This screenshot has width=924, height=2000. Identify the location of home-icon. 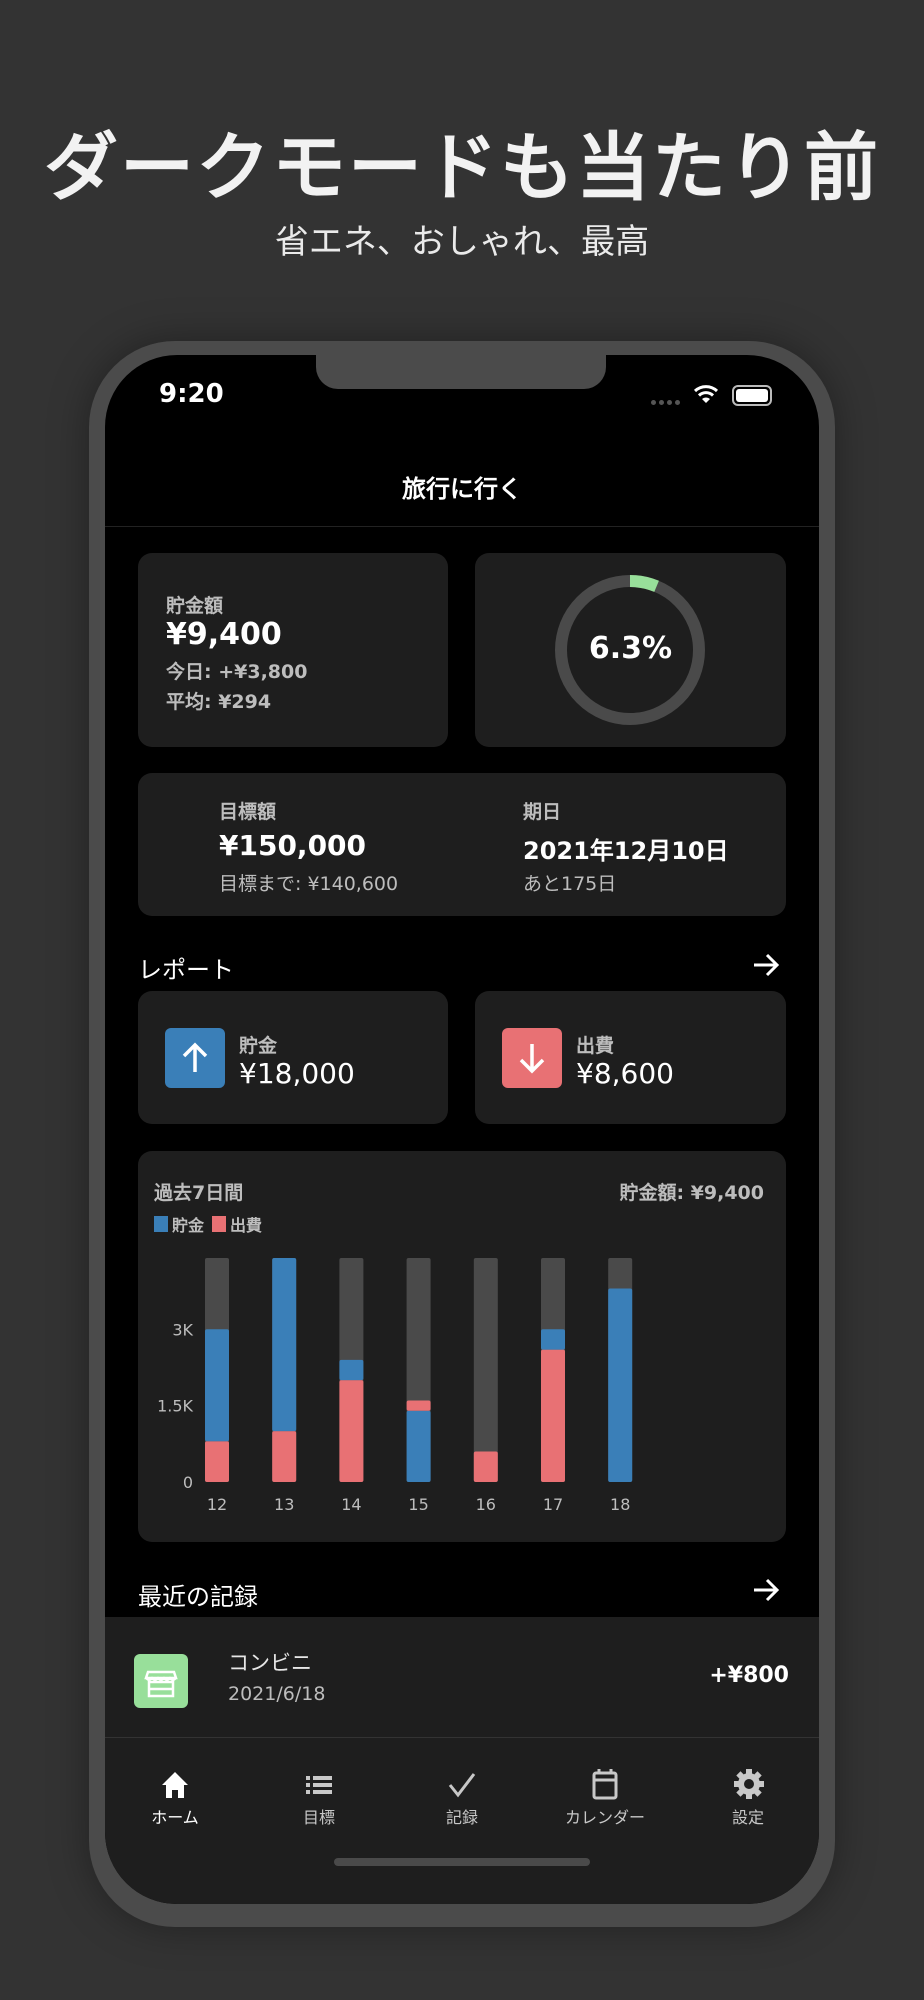
(175, 1785).